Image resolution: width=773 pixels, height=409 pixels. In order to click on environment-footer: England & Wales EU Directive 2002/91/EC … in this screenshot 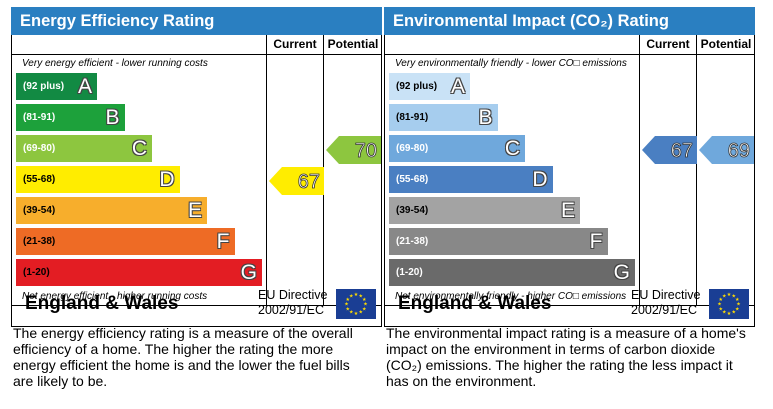, I will do `click(569, 306)`.